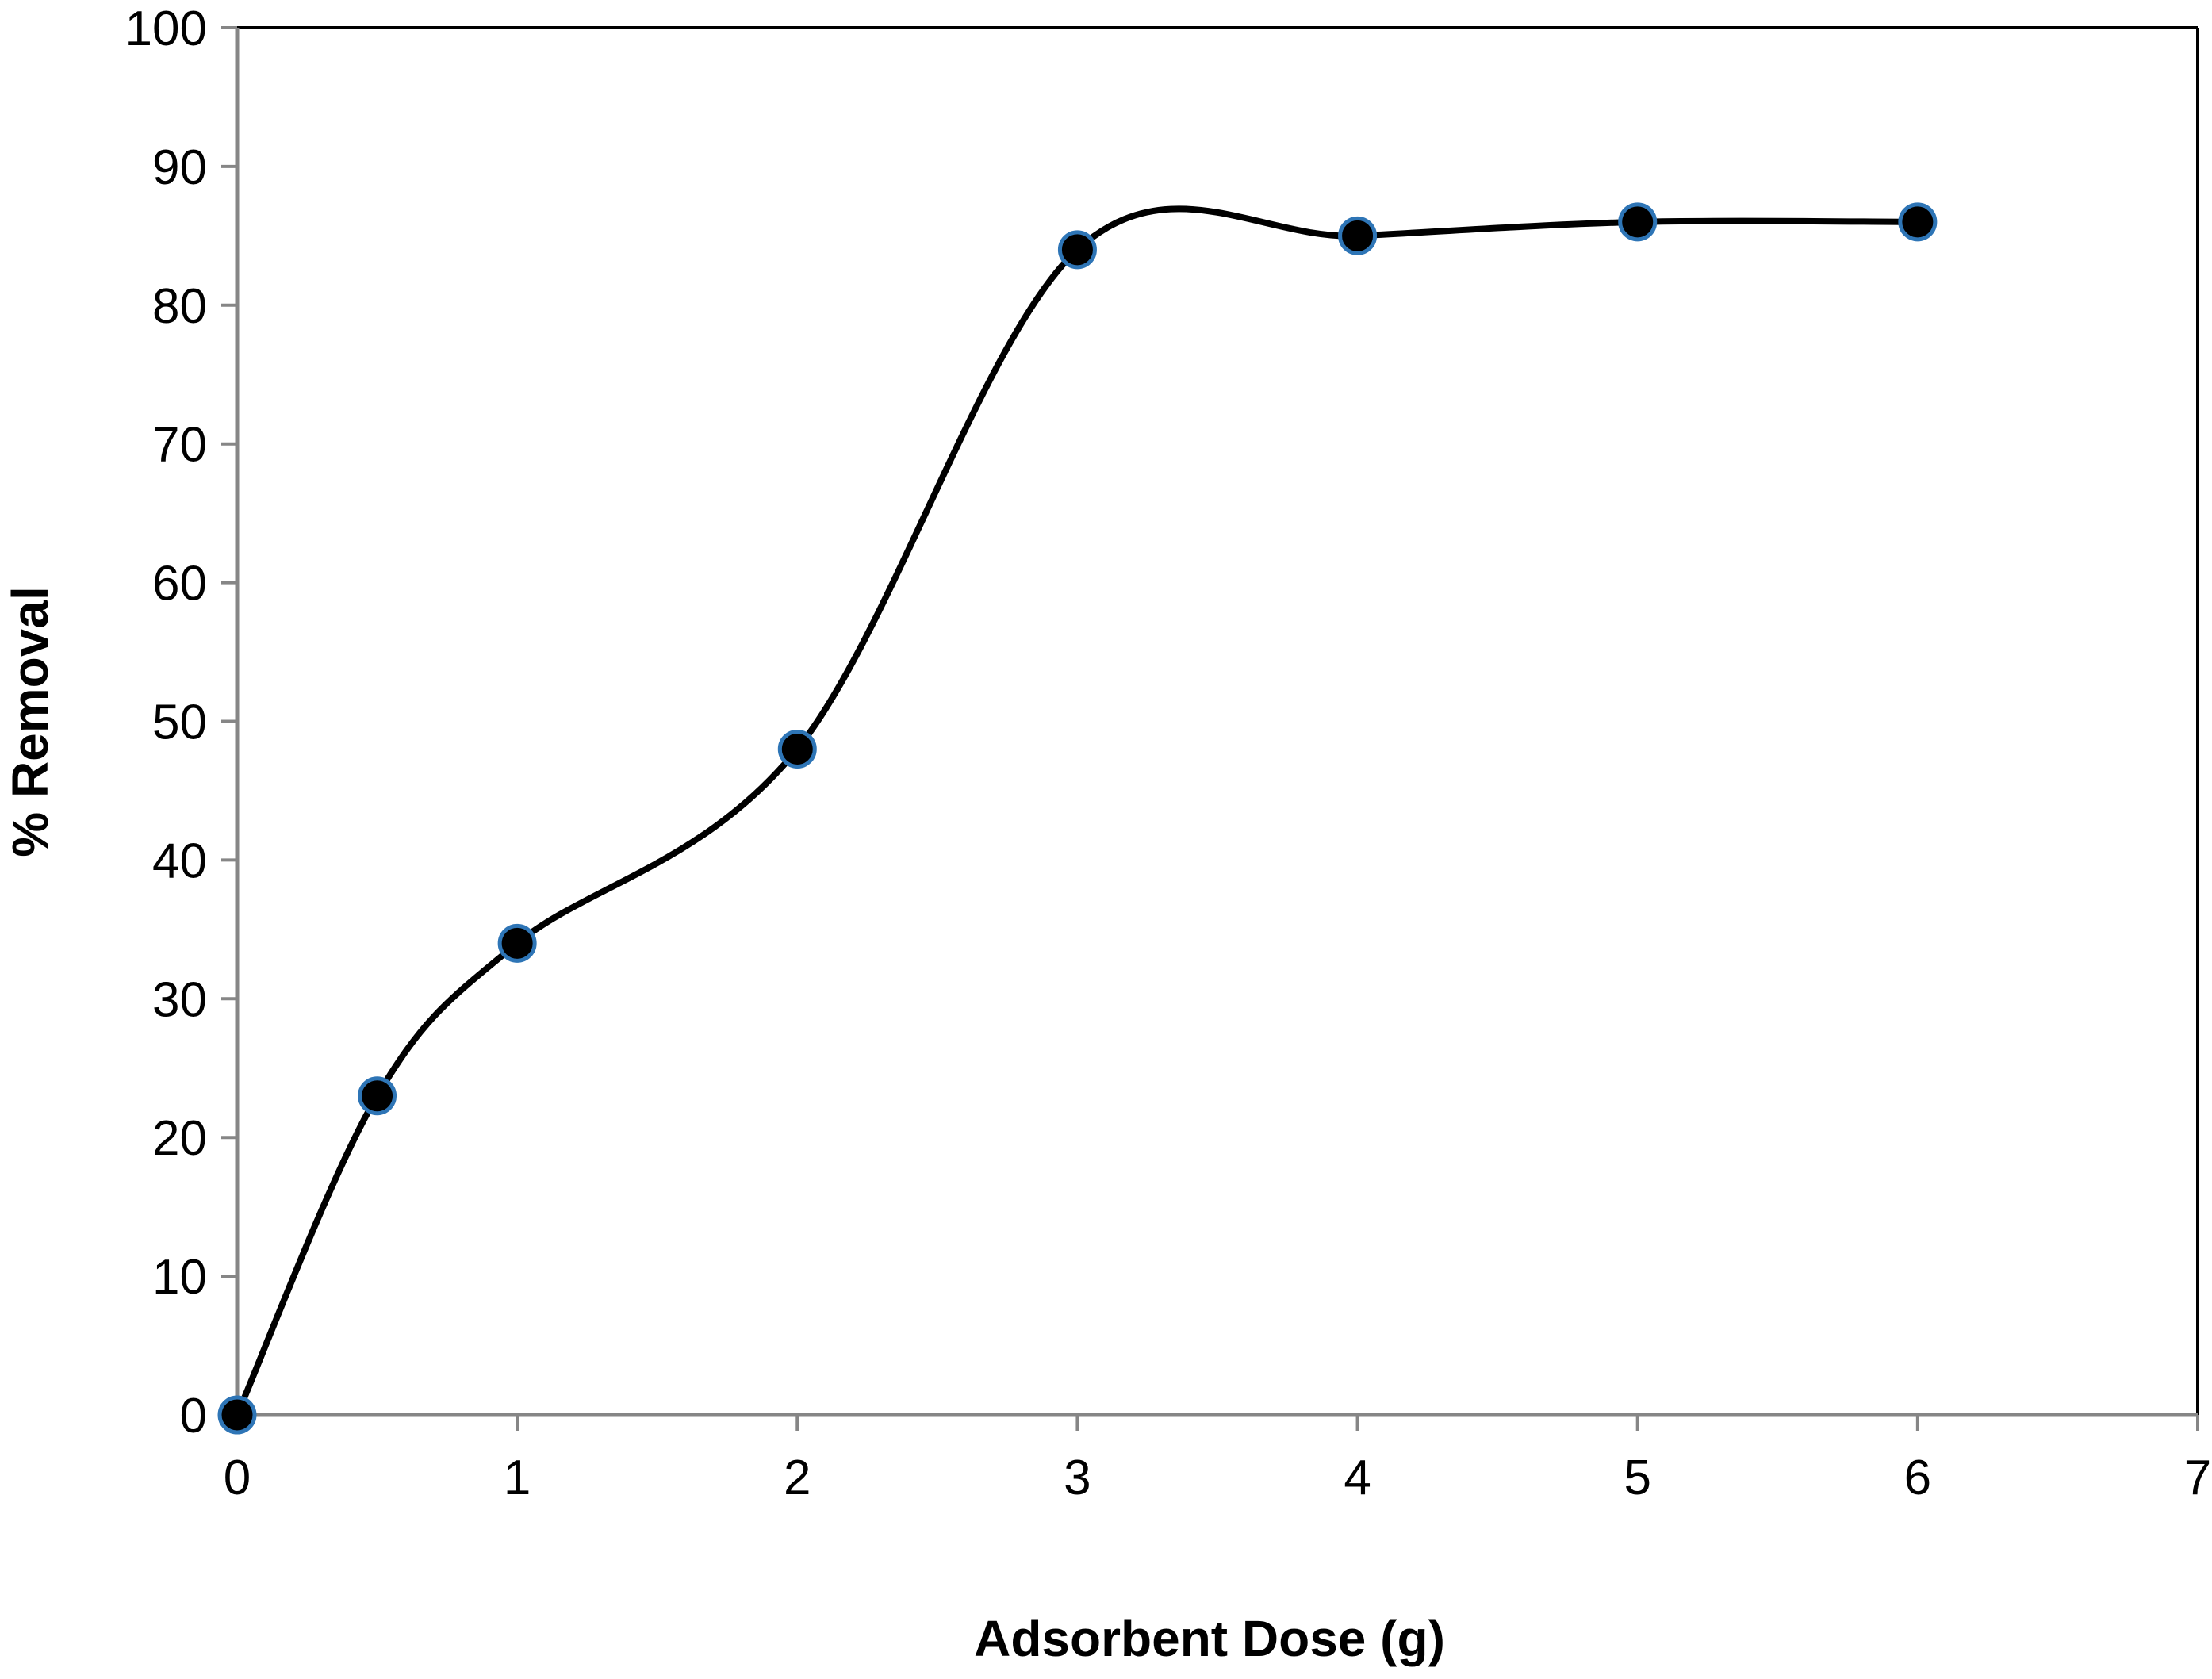 The image size is (2212, 1679). I want to click on y-tick-label: 80, so click(179, 306).